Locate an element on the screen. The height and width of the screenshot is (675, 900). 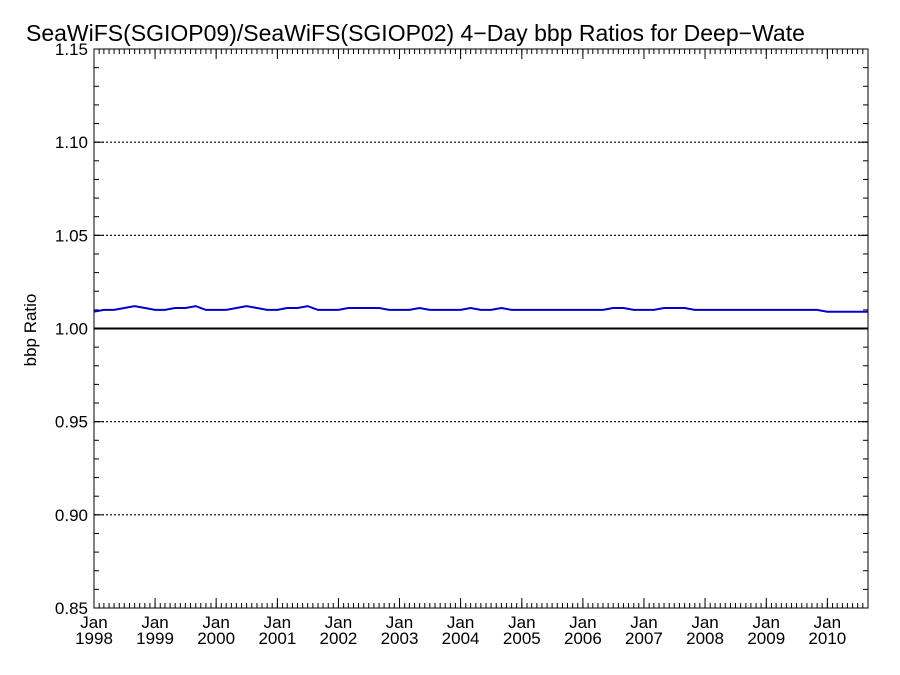
y-tick-label: 0.90 is located at coordinates (71, 515).